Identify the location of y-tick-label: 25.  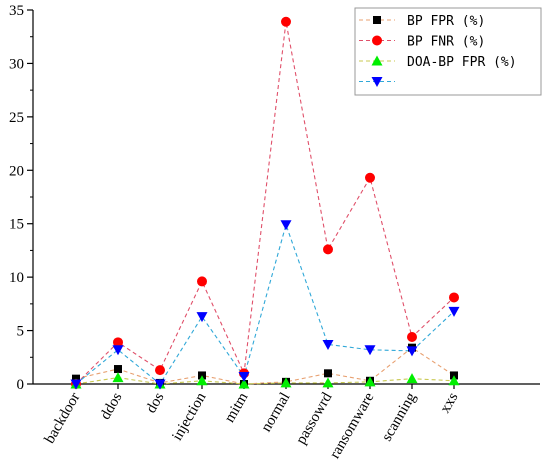
(16, 118).